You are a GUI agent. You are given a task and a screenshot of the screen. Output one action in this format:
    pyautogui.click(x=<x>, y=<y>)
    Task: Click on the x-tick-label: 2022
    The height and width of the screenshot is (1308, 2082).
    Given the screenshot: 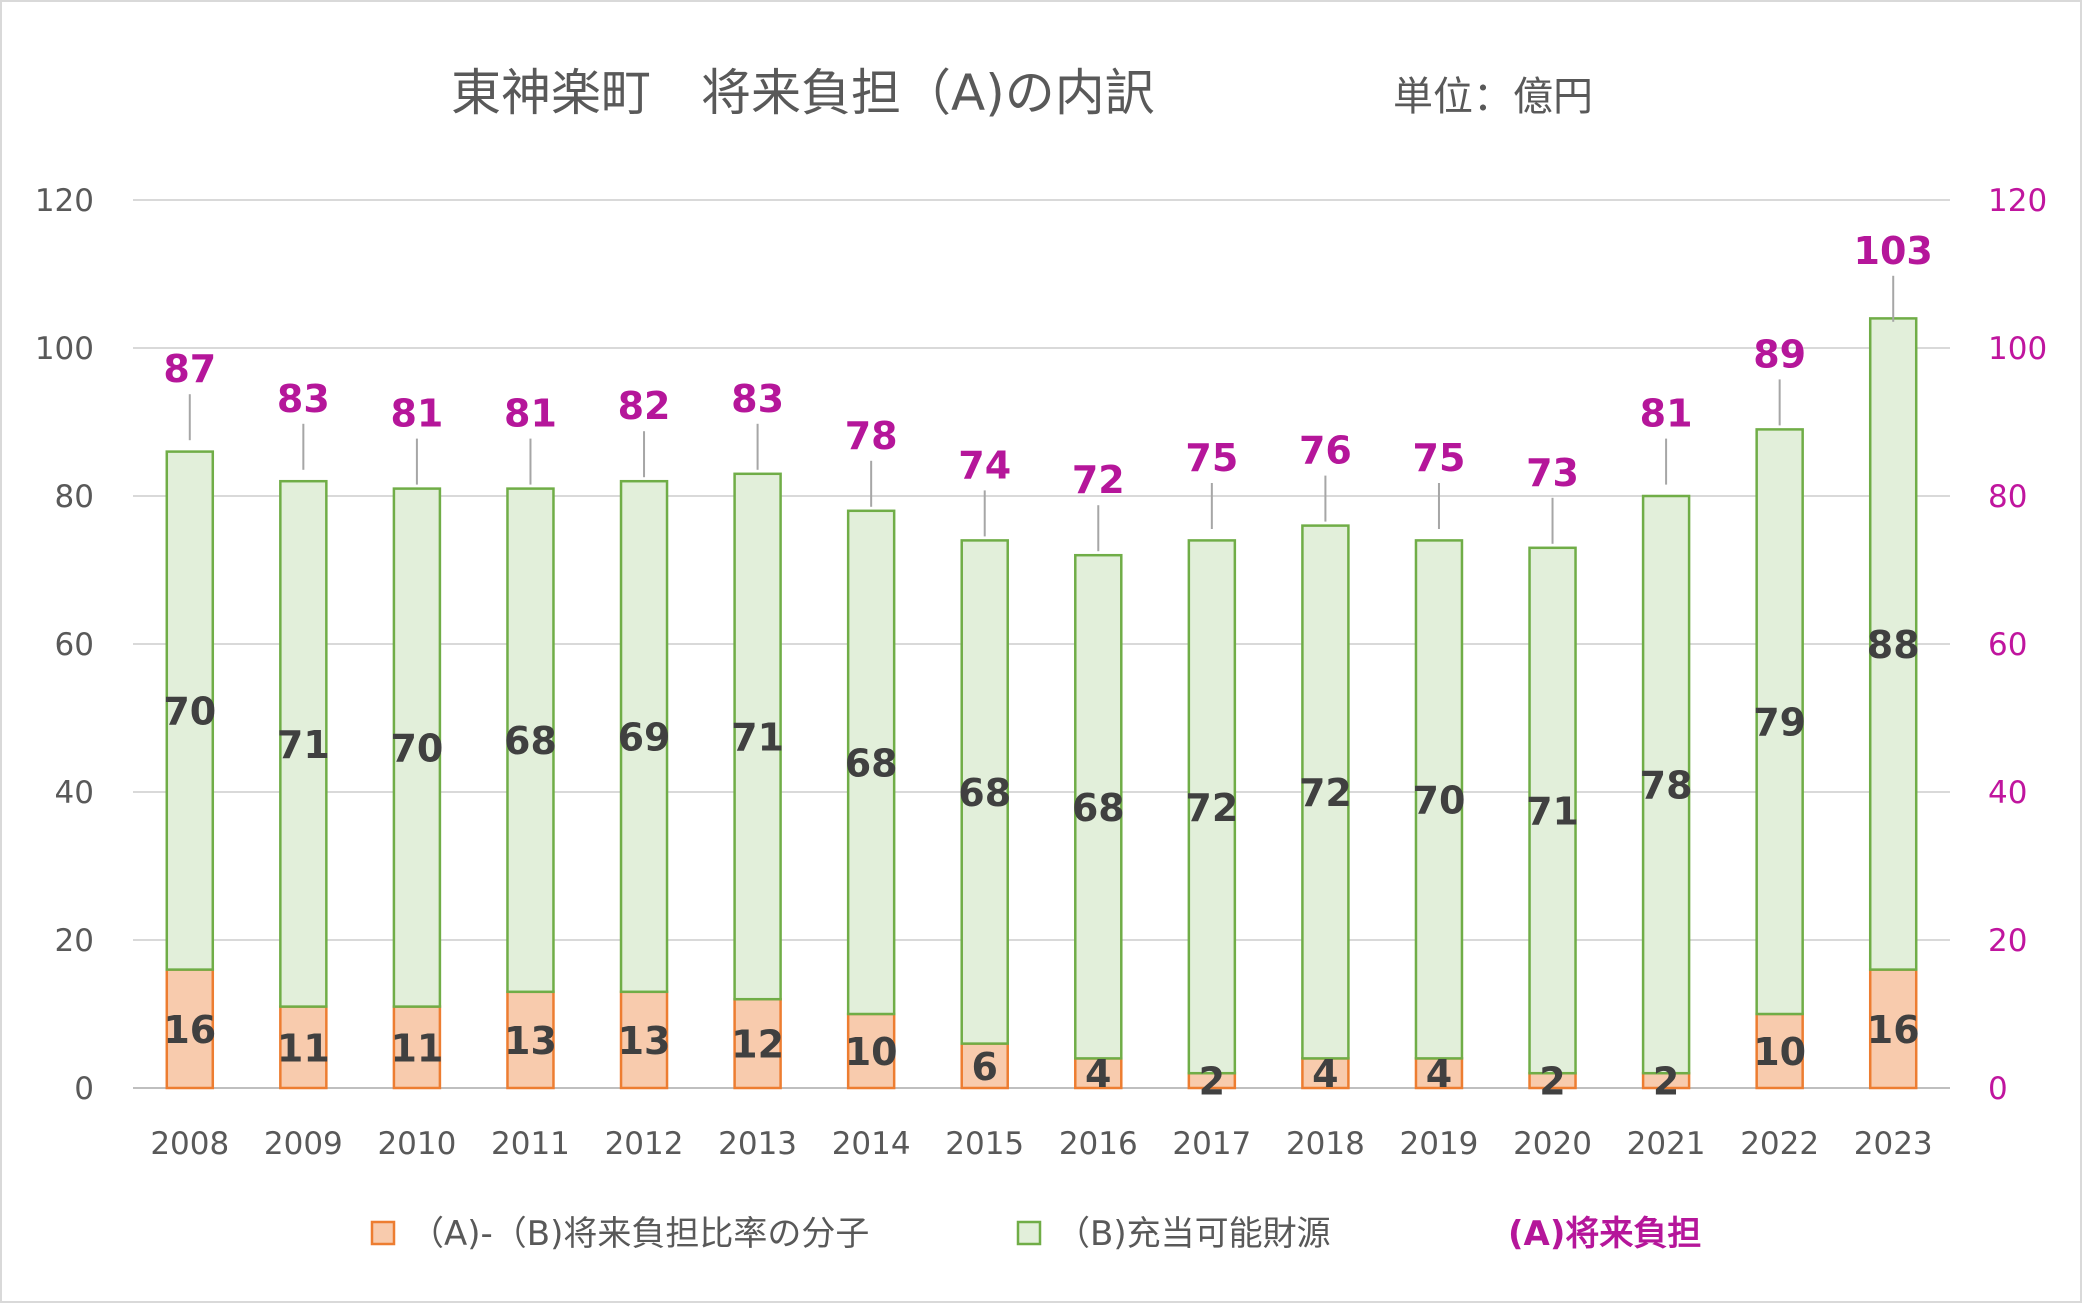 What is the action you would take?
    pyautogui.click(x=1779, y=1144)
    